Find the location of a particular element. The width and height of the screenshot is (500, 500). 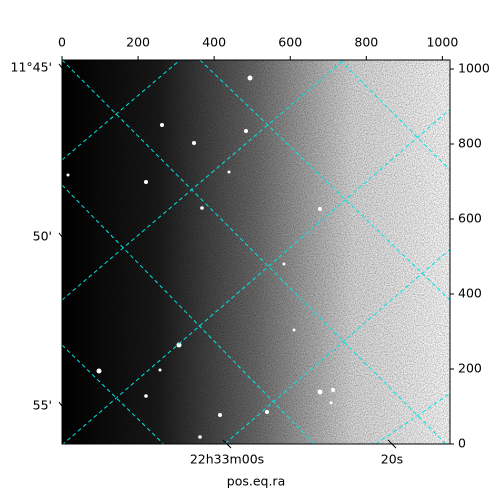

x-tick-label: 600 is located at coordinates (290, 42).